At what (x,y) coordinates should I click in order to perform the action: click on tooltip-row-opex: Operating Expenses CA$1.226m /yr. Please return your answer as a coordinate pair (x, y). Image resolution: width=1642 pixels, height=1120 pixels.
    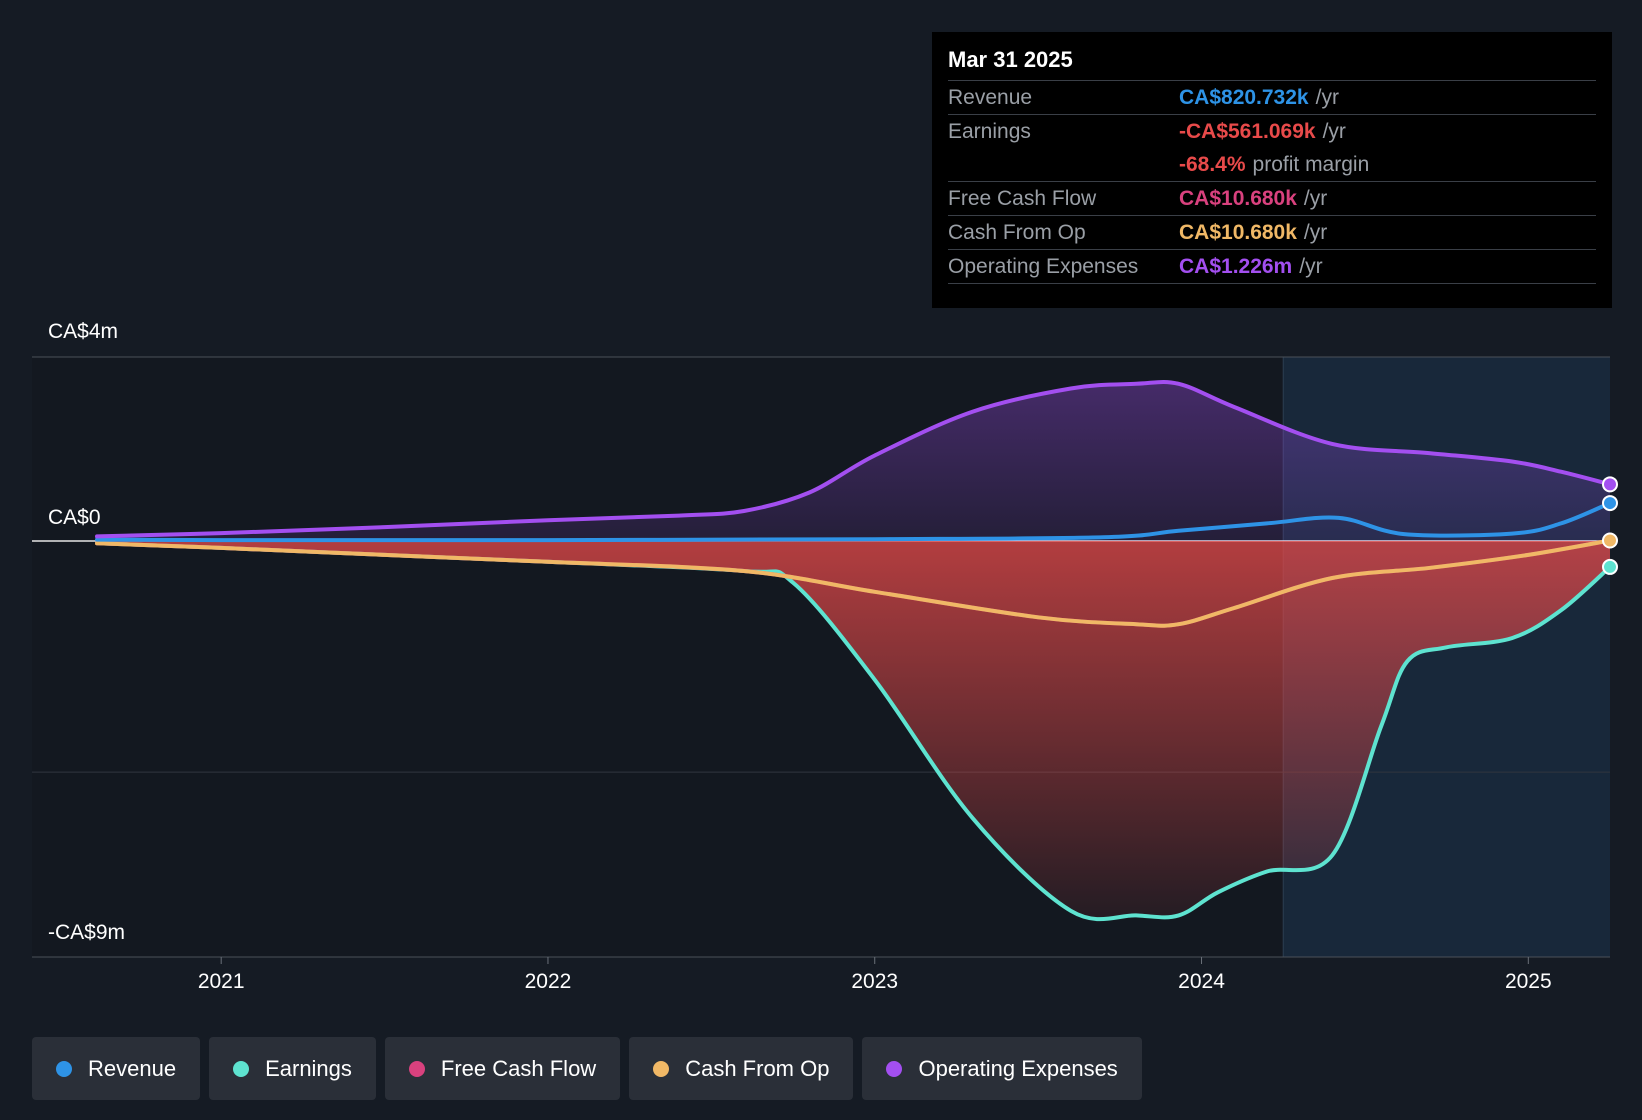
    Looking at the image, I should click on (1272, 267).